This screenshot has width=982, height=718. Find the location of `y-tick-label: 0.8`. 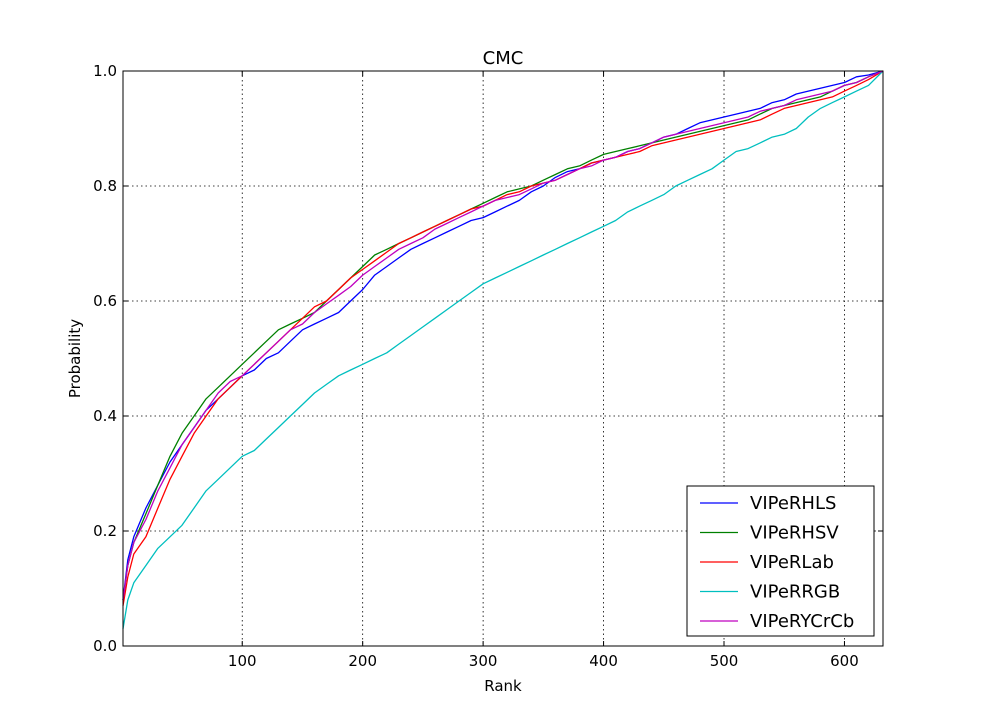

y-tick-label: 0.8 is located at coordinates (105, 186).